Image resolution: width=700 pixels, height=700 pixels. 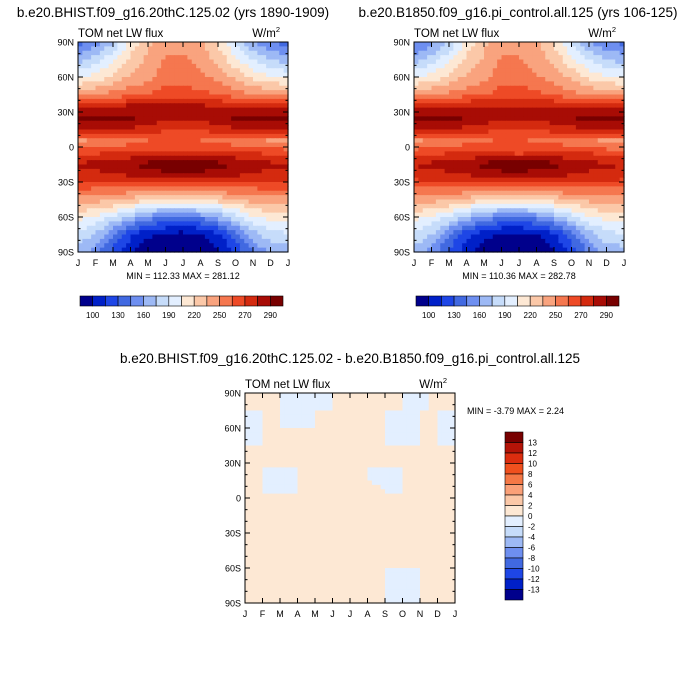 I want to click on x-tick-label: F, so click(x=432, y=263).